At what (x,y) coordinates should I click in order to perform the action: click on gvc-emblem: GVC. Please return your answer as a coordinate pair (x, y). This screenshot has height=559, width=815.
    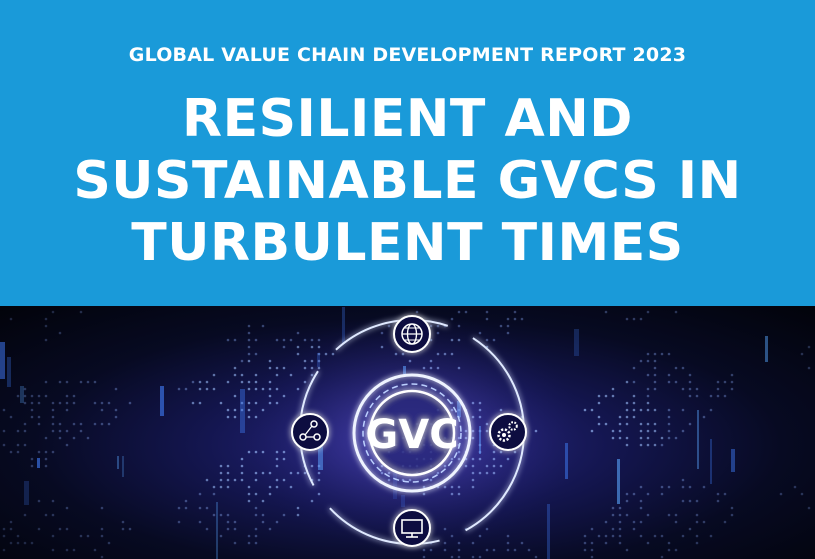
    Looking at the image, I should click on (412, 433).